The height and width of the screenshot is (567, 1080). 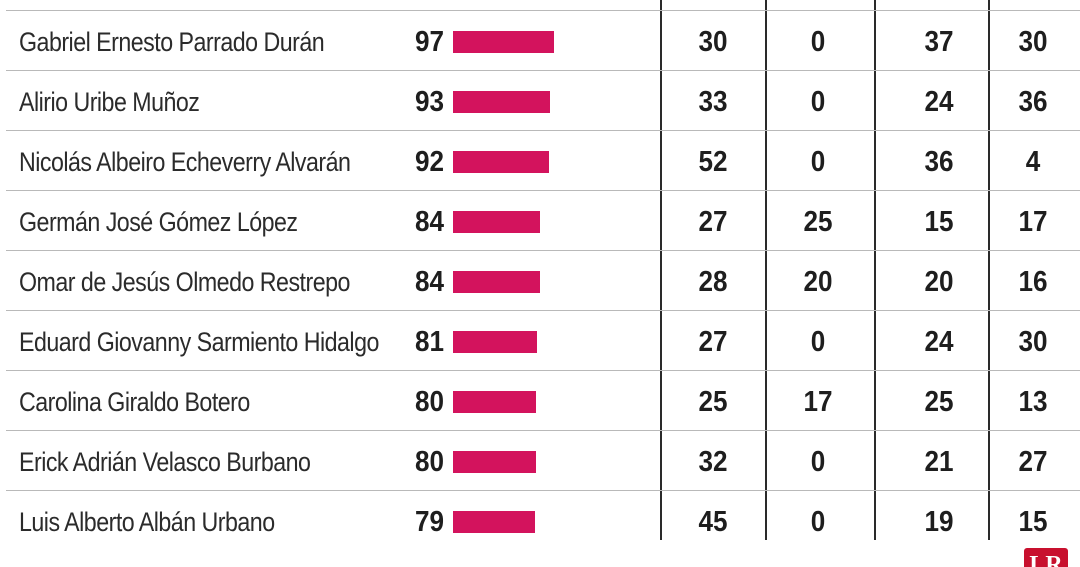 What do you see at coordinates (429, 162) in the screenshot?
I see `total-score: 92` at bounding box center [429, 162].